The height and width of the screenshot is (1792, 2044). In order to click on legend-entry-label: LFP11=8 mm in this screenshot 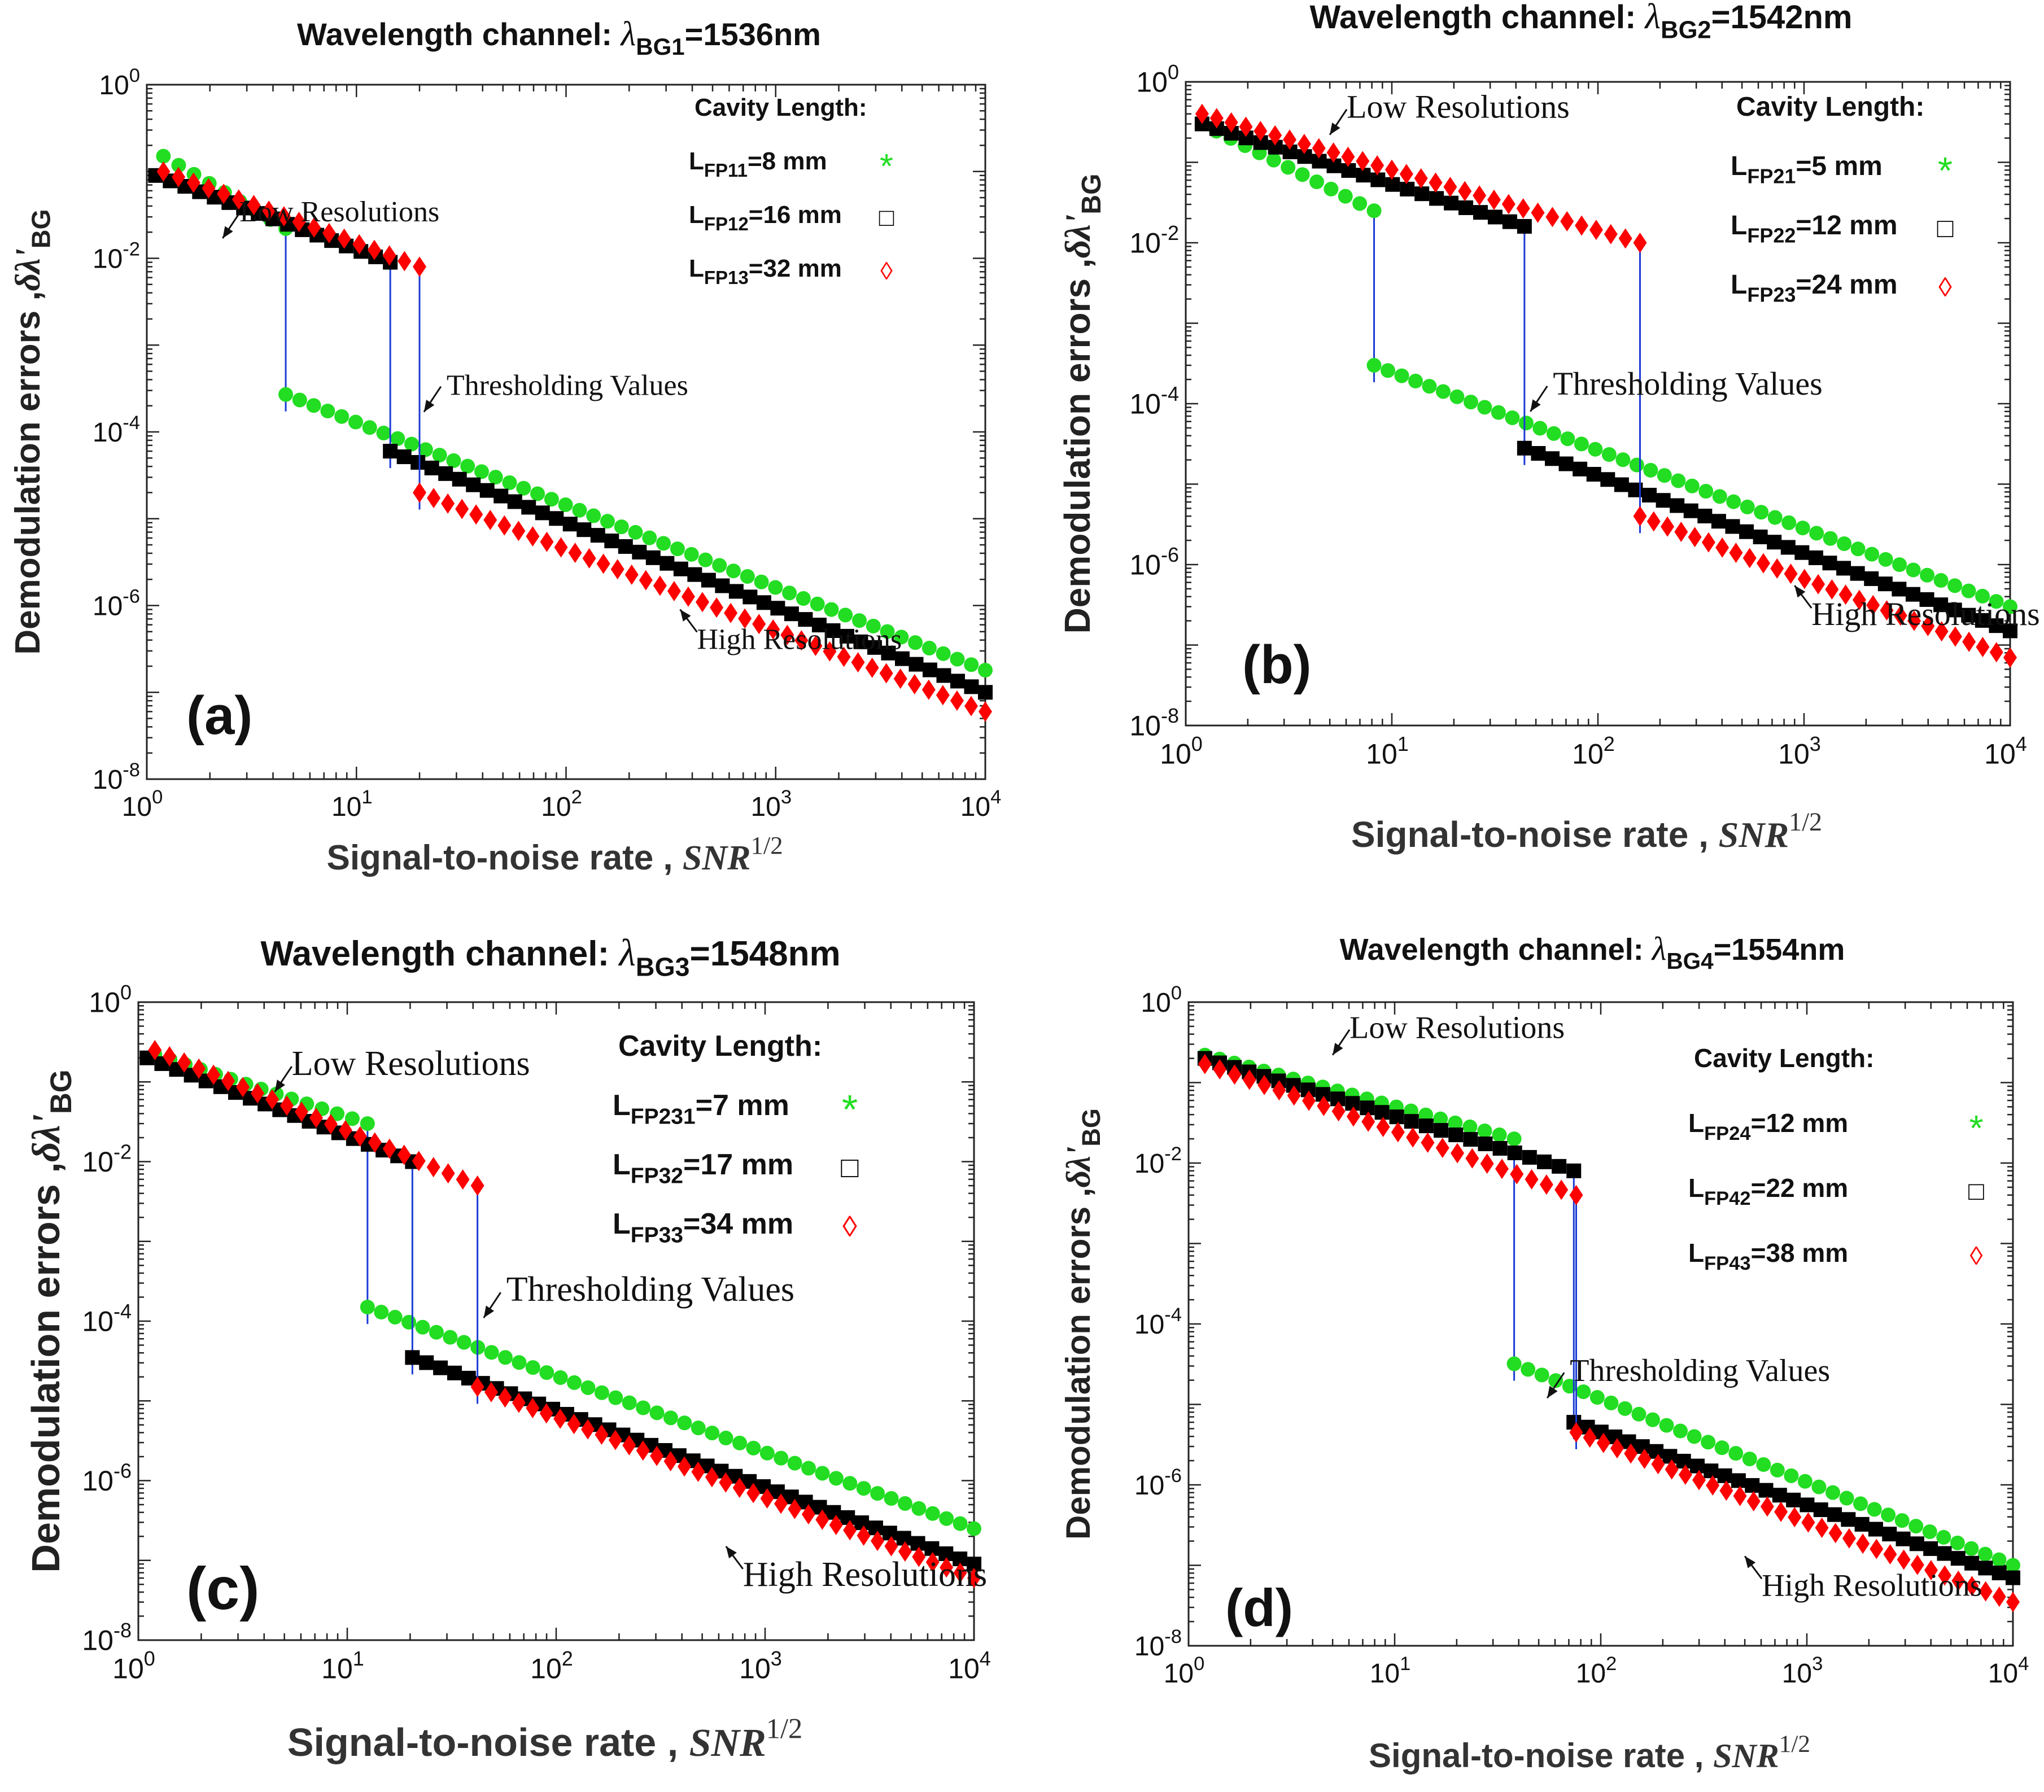, I will do `click(758, 164)`.